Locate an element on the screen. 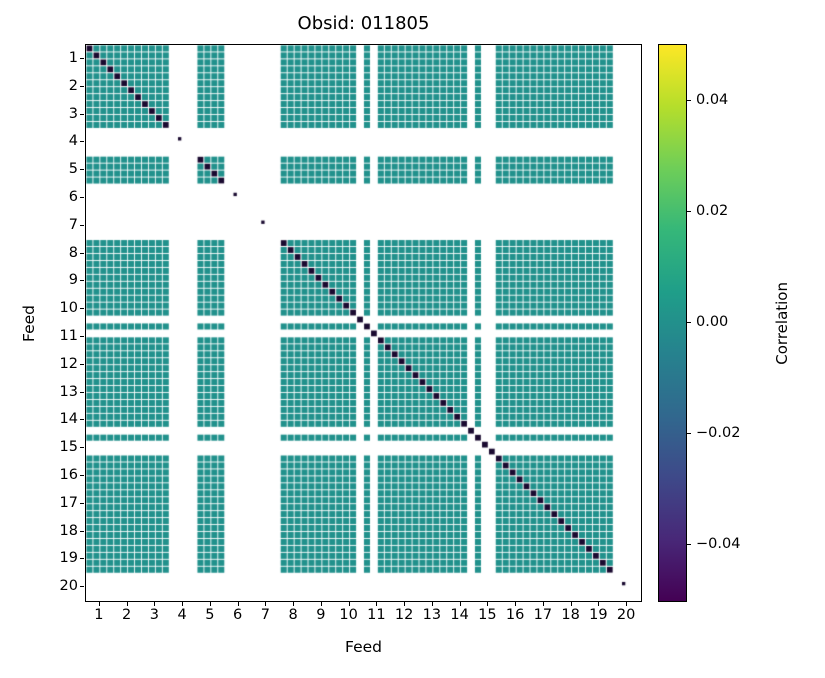 The width and height of the screenshot is (825, 678). y-tick-label: 14 is located at coordinates (68, 419).